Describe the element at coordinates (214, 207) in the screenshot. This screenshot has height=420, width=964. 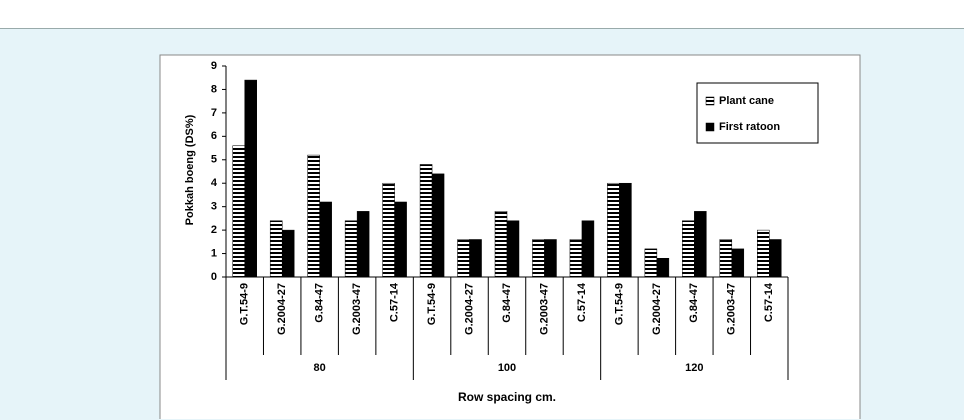
I see `y-tick-label: 3` at that location.